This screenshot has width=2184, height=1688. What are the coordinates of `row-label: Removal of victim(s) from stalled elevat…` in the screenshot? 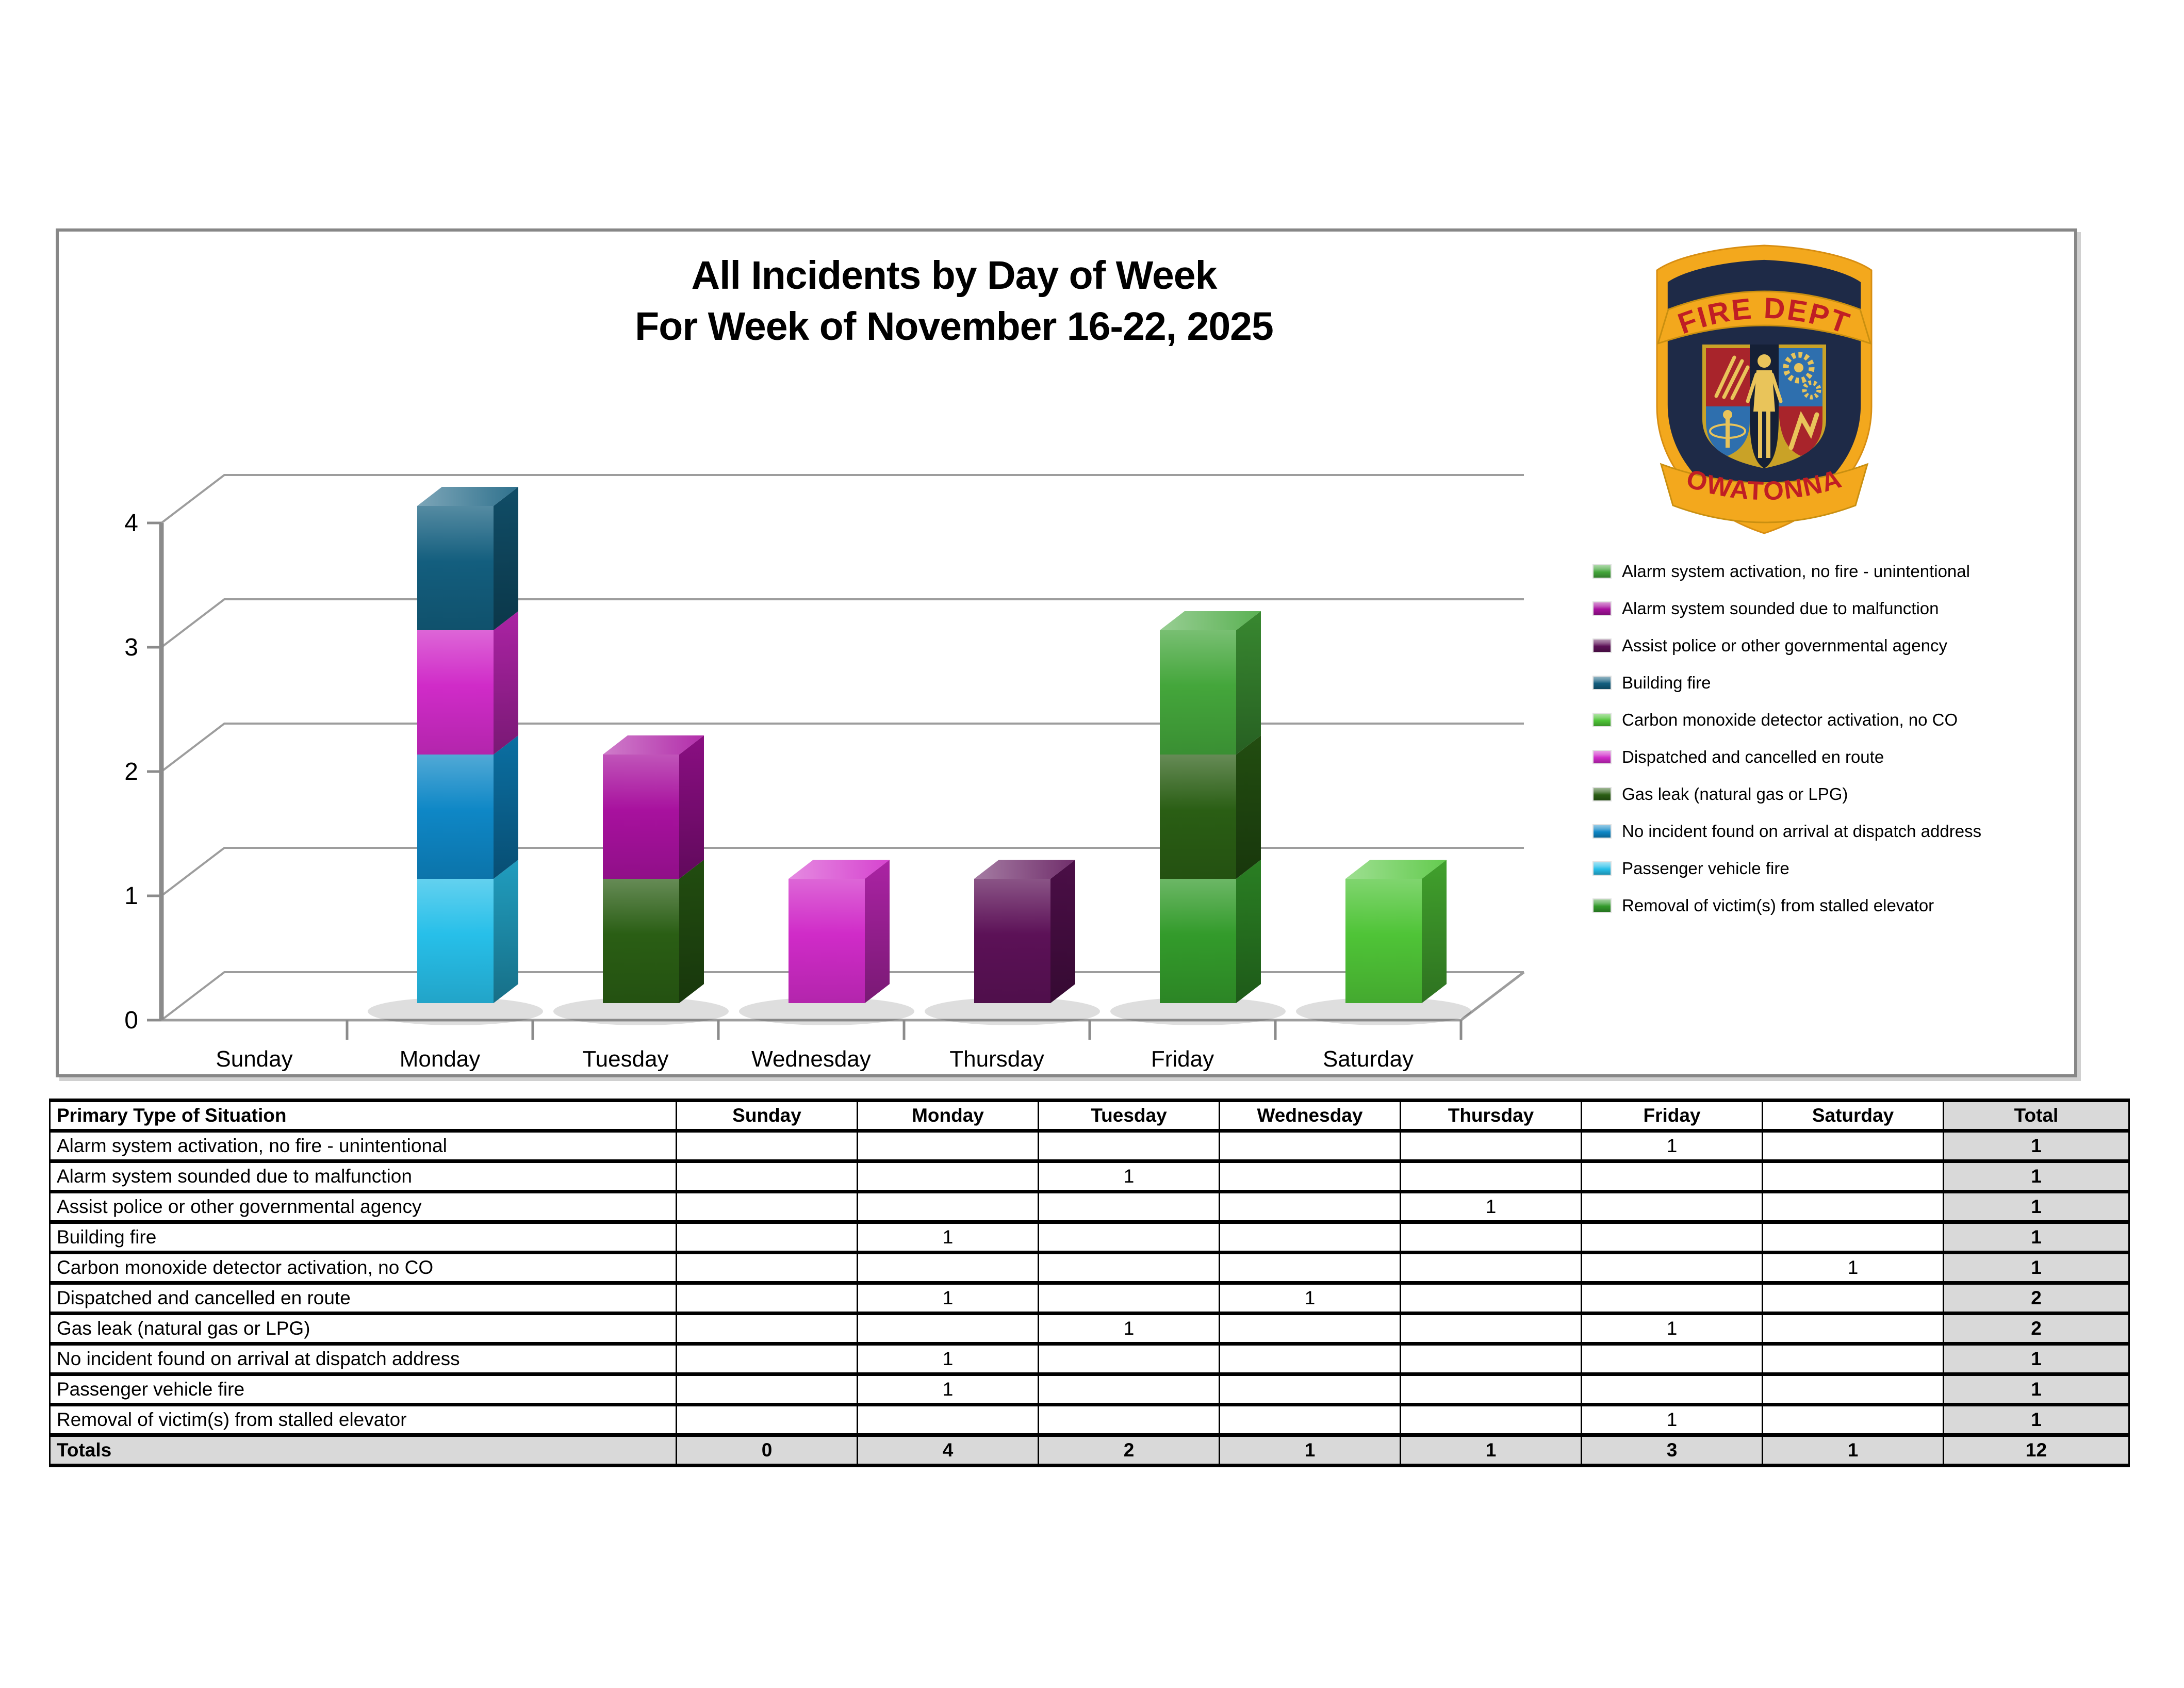 It's located at (363, 1420).